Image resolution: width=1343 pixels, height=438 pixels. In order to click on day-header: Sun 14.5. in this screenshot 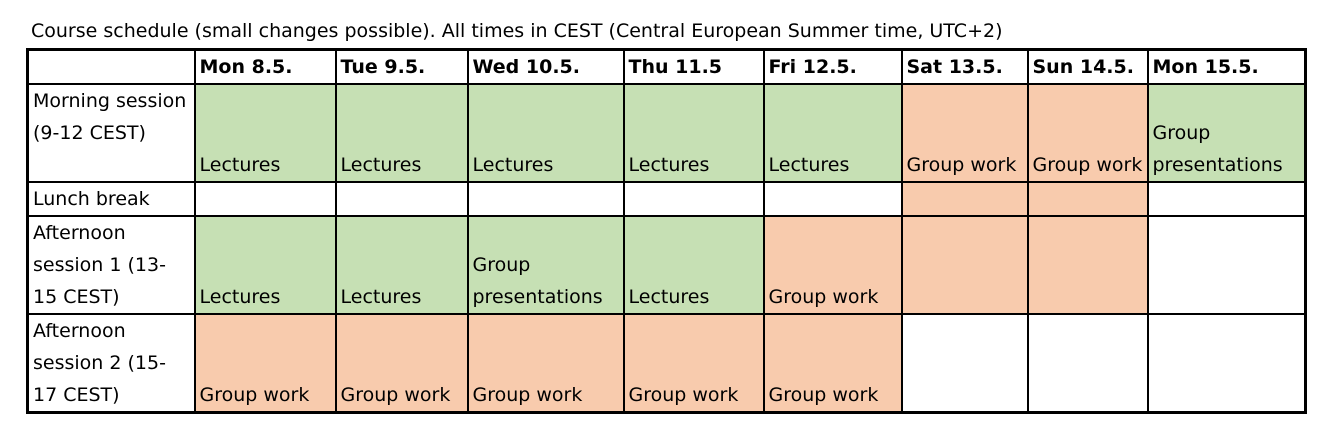, I will do `click(1087, 66)`.